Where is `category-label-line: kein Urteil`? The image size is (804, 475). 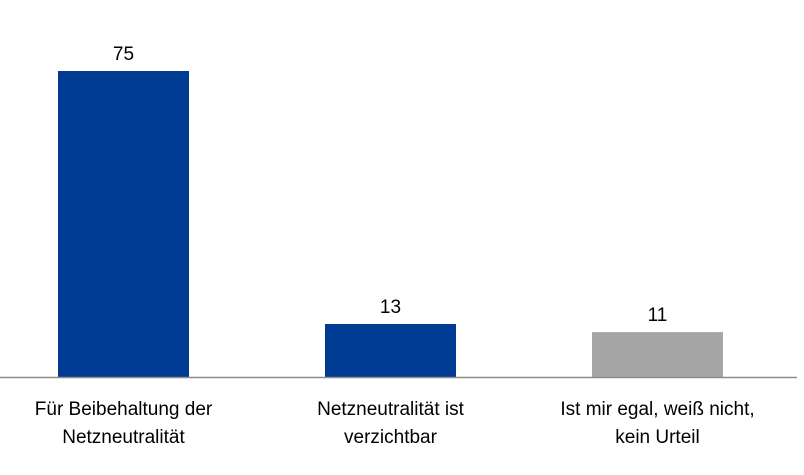
category-label-line: kein Urteil is located at coordinates (657, 437).